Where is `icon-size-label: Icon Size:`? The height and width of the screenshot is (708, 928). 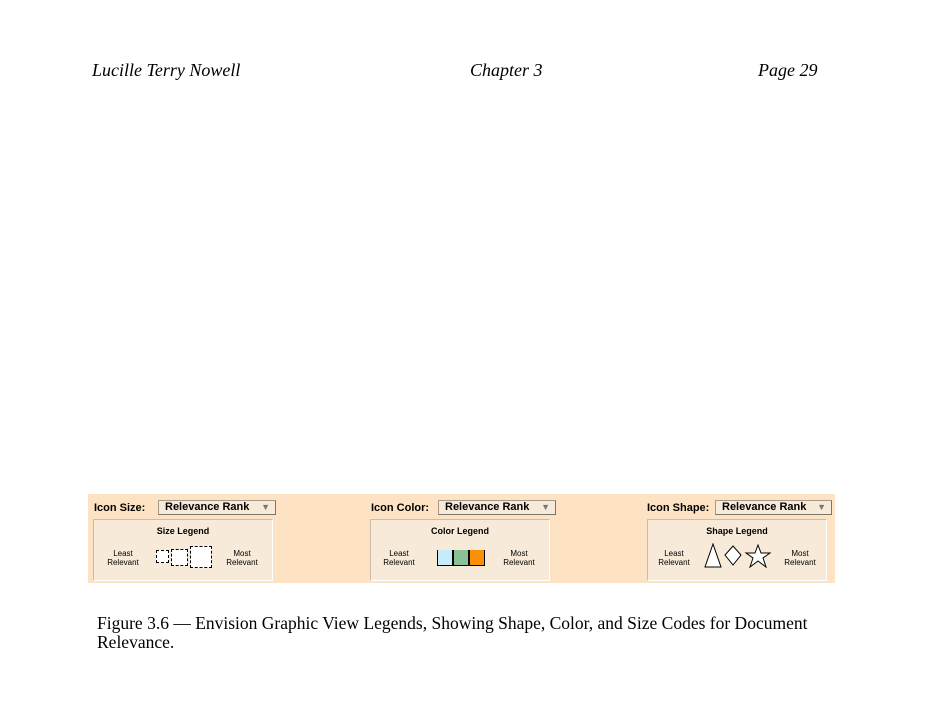
icon-size-label: Icon Size: is located at coordinates (120, 508).